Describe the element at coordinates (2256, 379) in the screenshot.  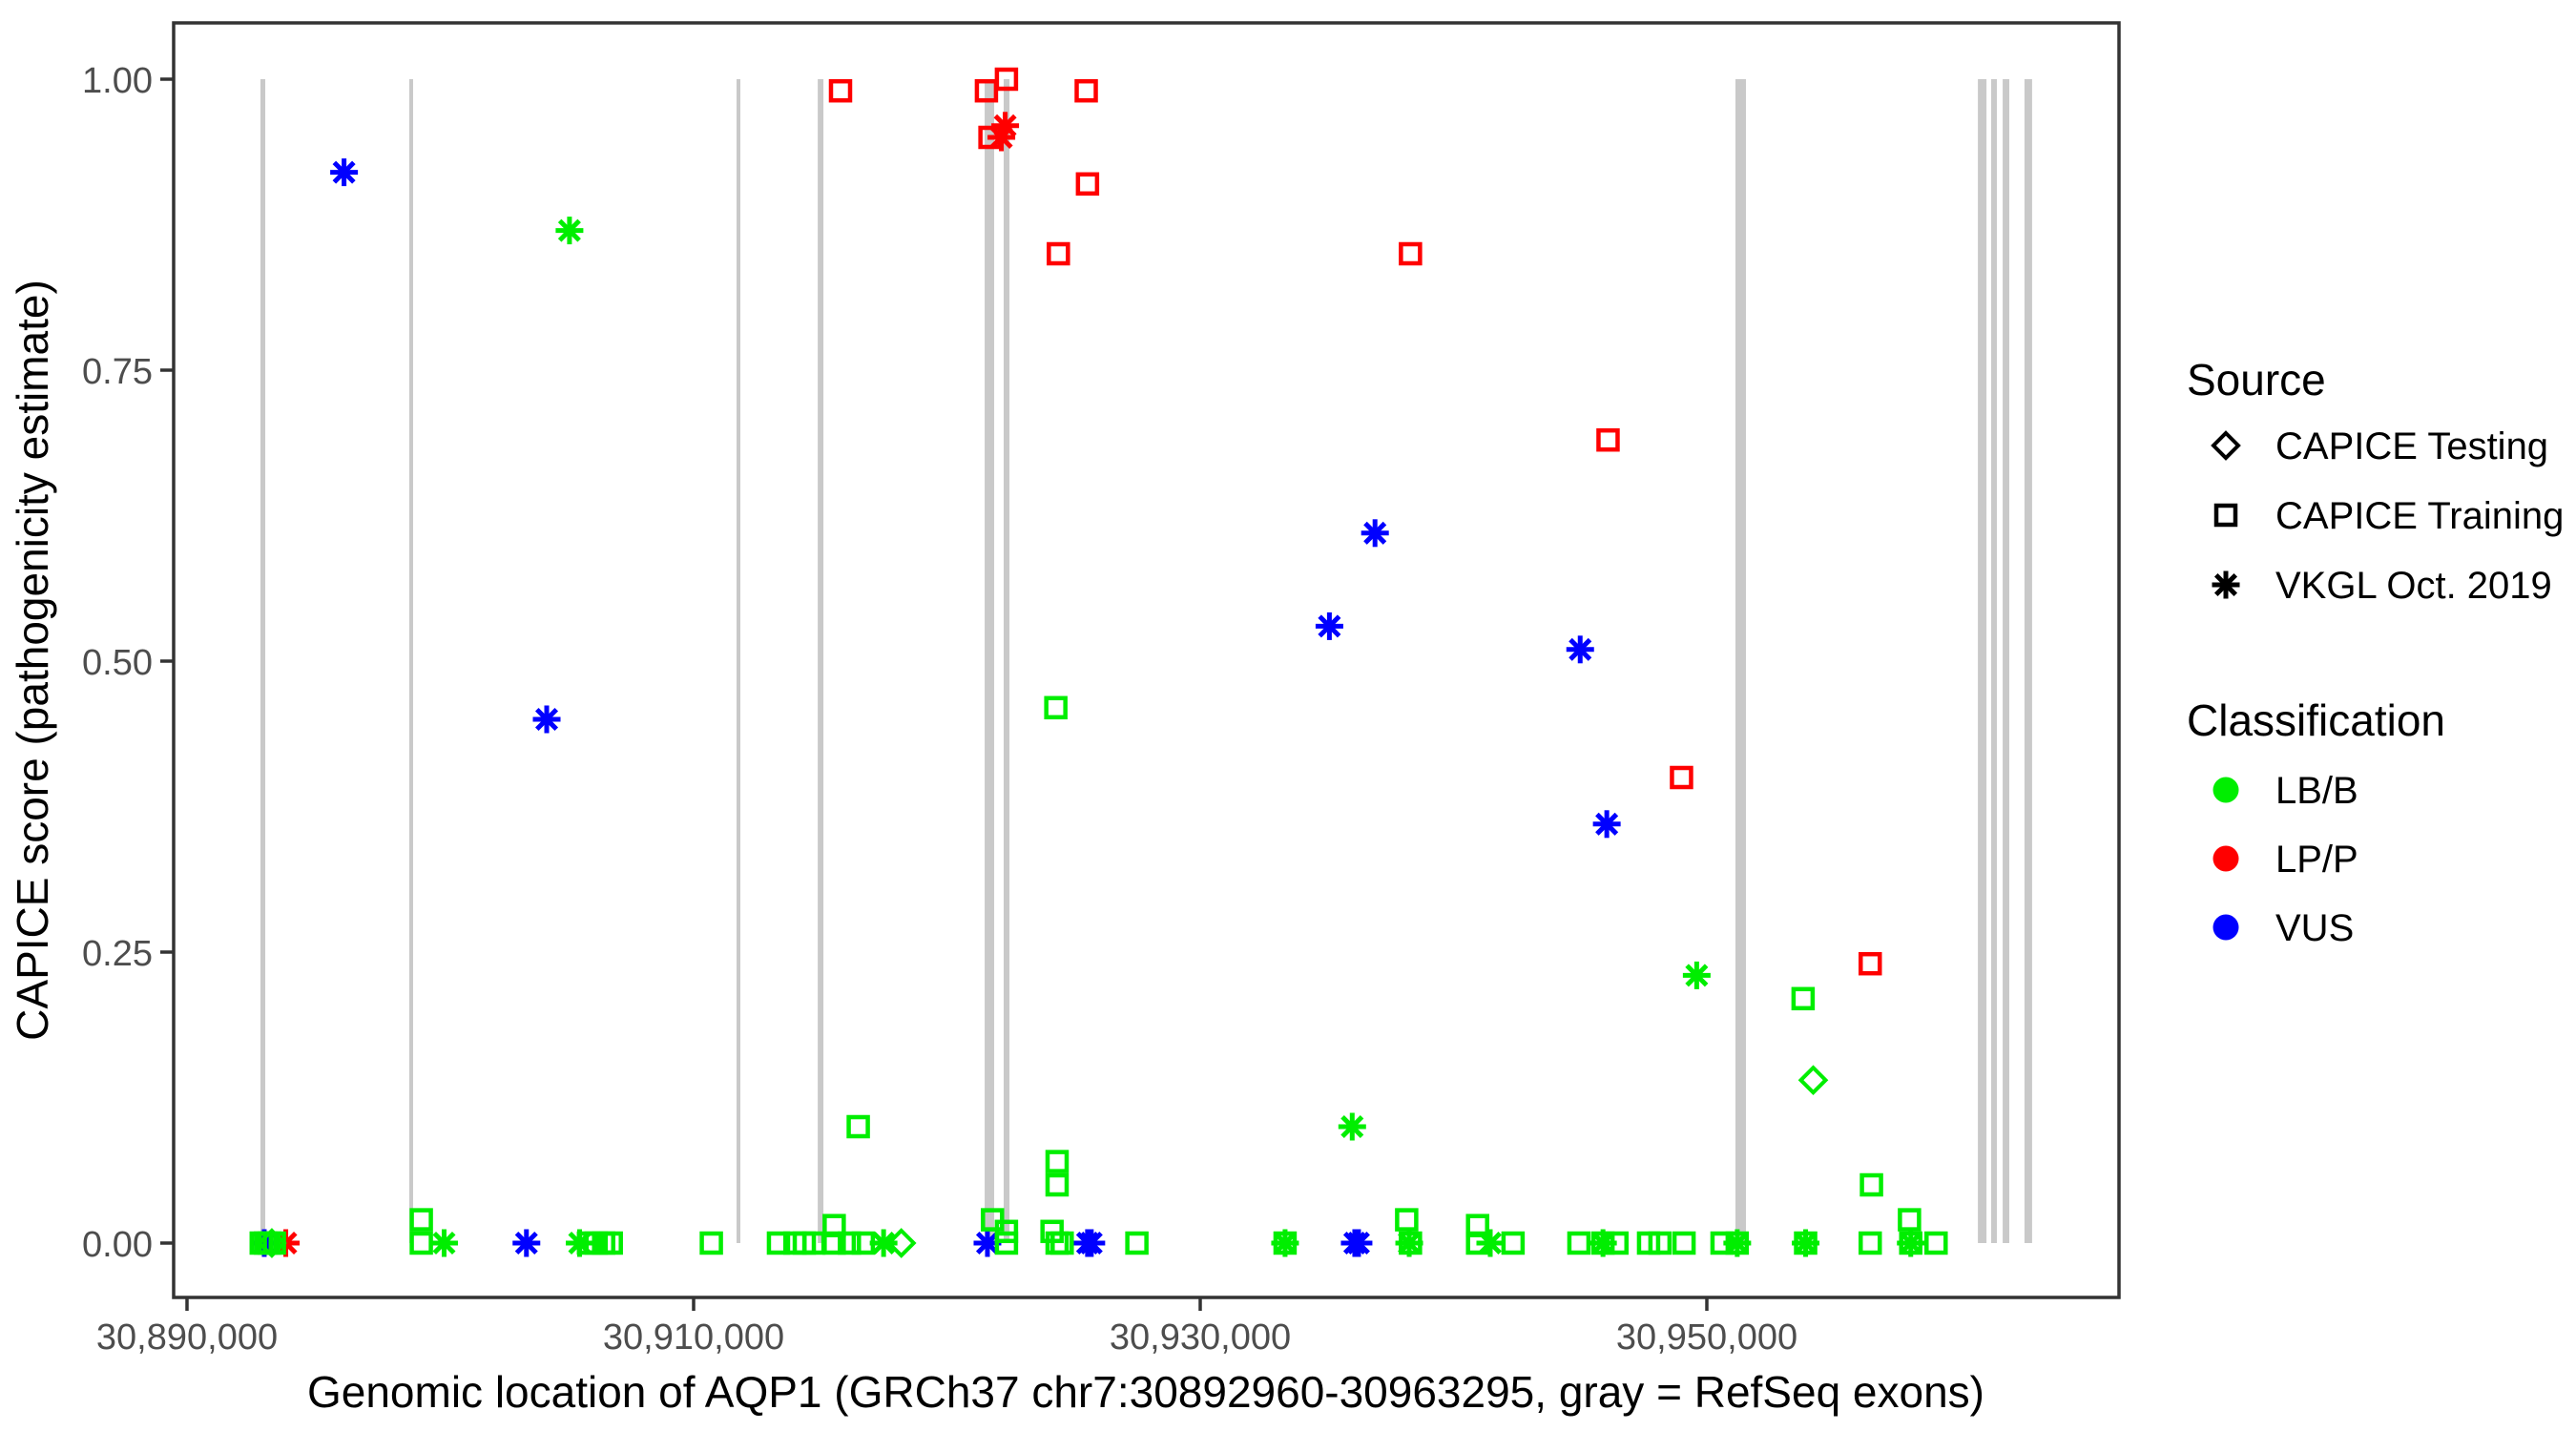
I see `legend-source-title: Source` at that location.